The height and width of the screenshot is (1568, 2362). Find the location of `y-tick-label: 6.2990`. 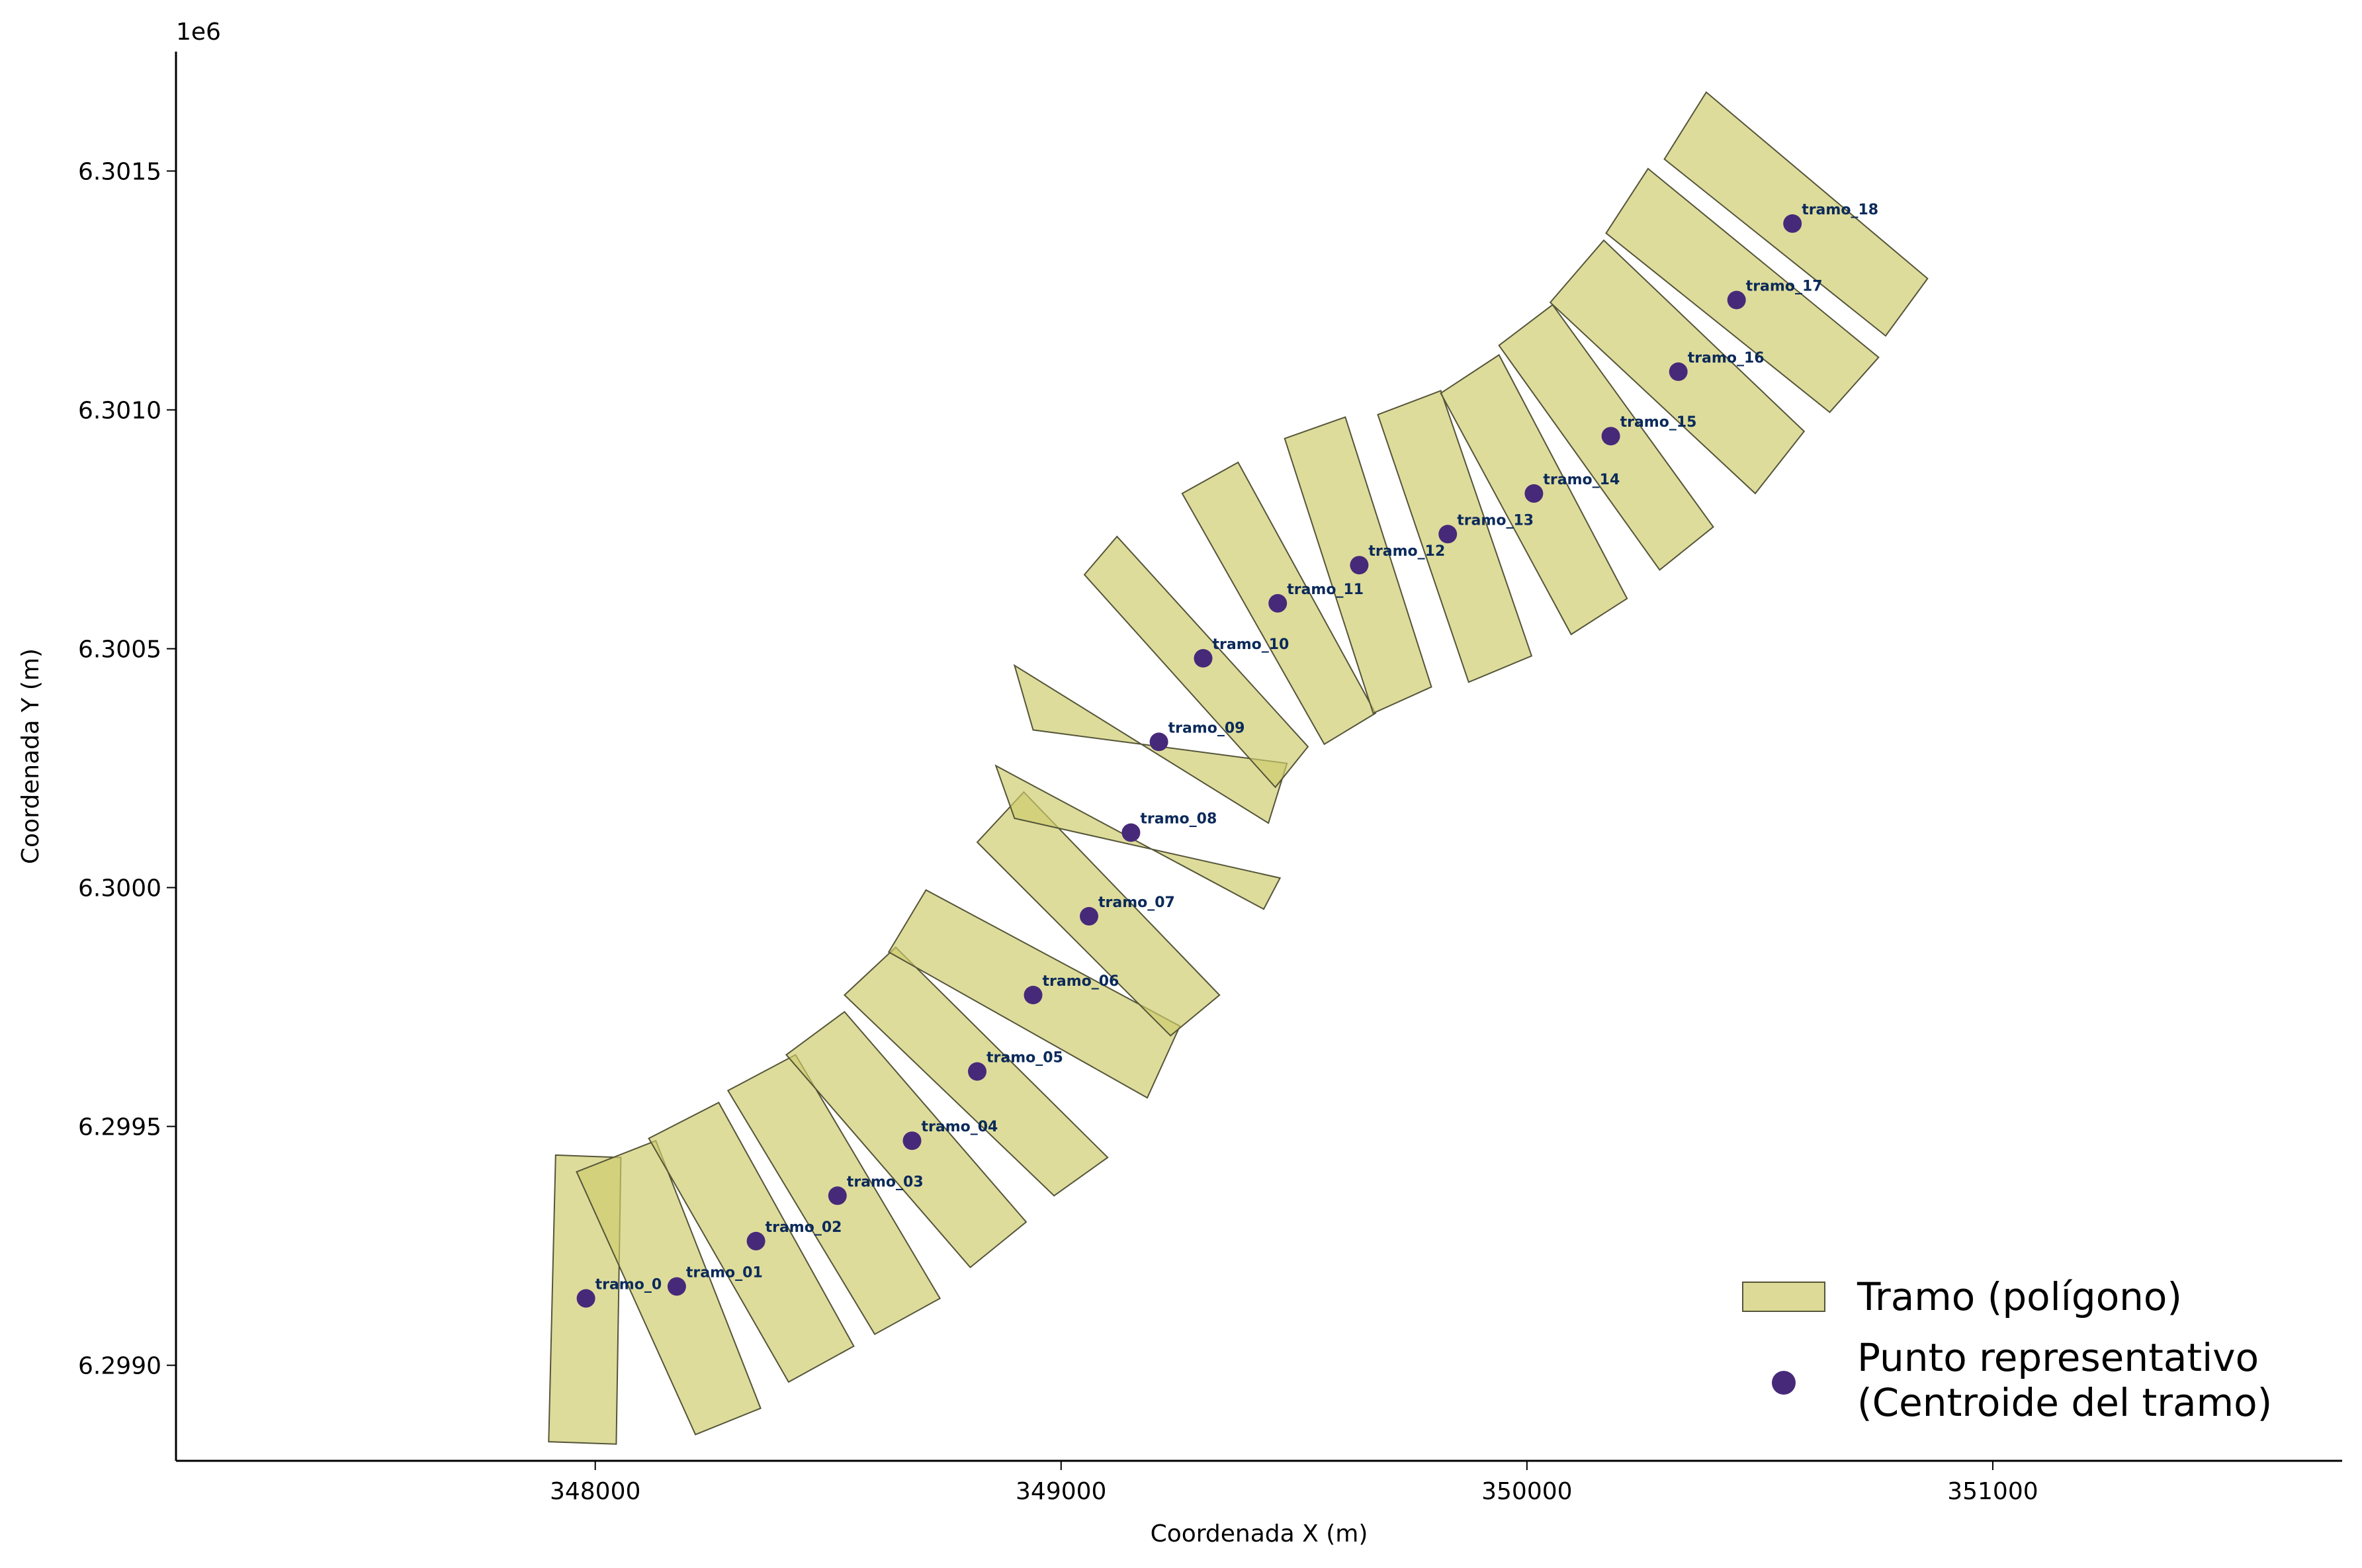

y-tick-label: 6.2990 is located at coordinates (119, 1366).